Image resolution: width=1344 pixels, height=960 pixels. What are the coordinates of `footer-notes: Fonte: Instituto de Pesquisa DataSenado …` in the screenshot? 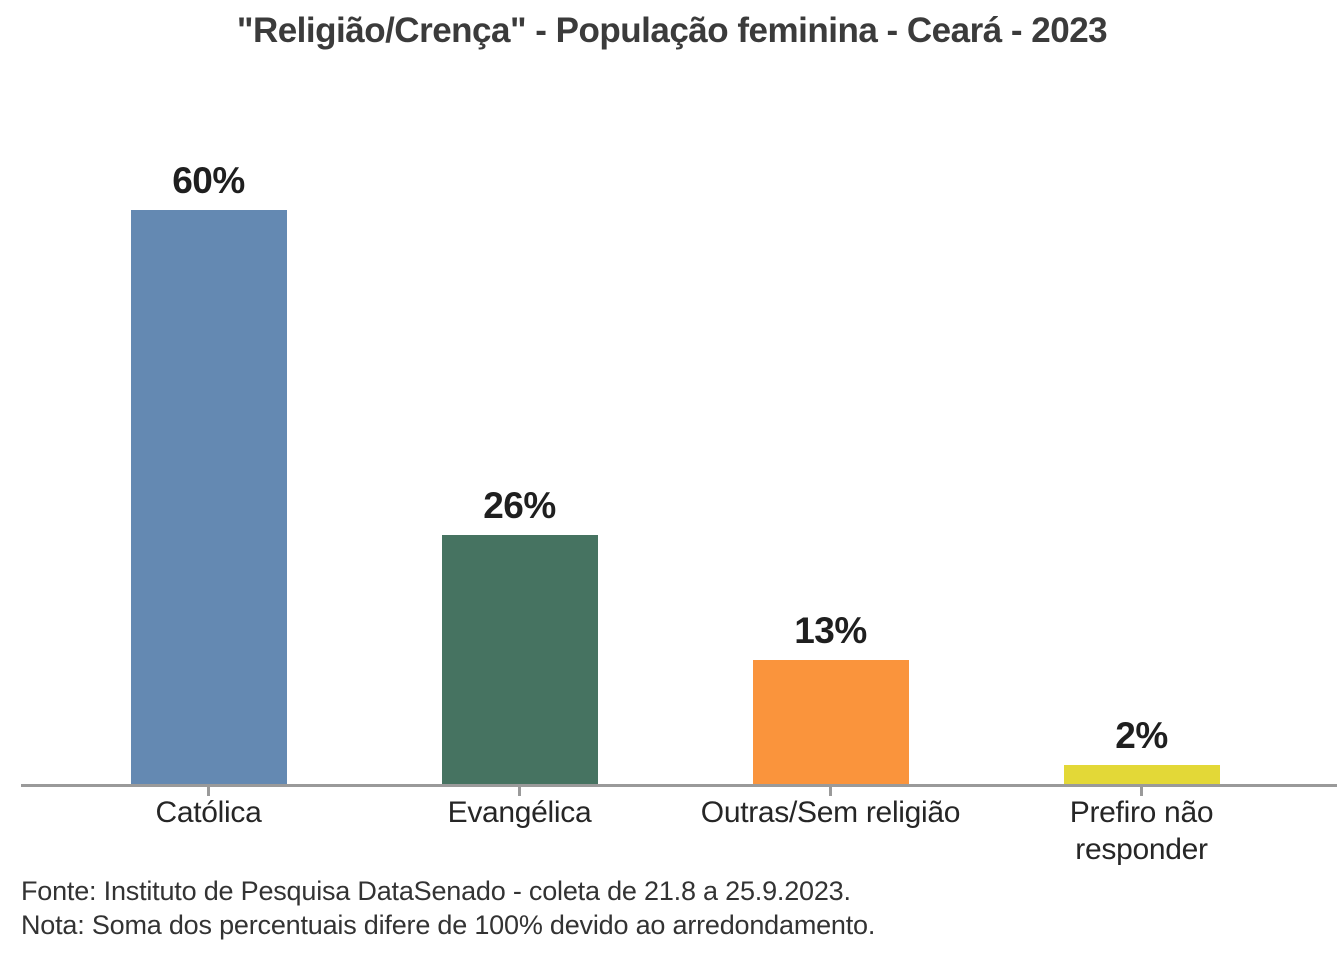 It's located at (448, 908).